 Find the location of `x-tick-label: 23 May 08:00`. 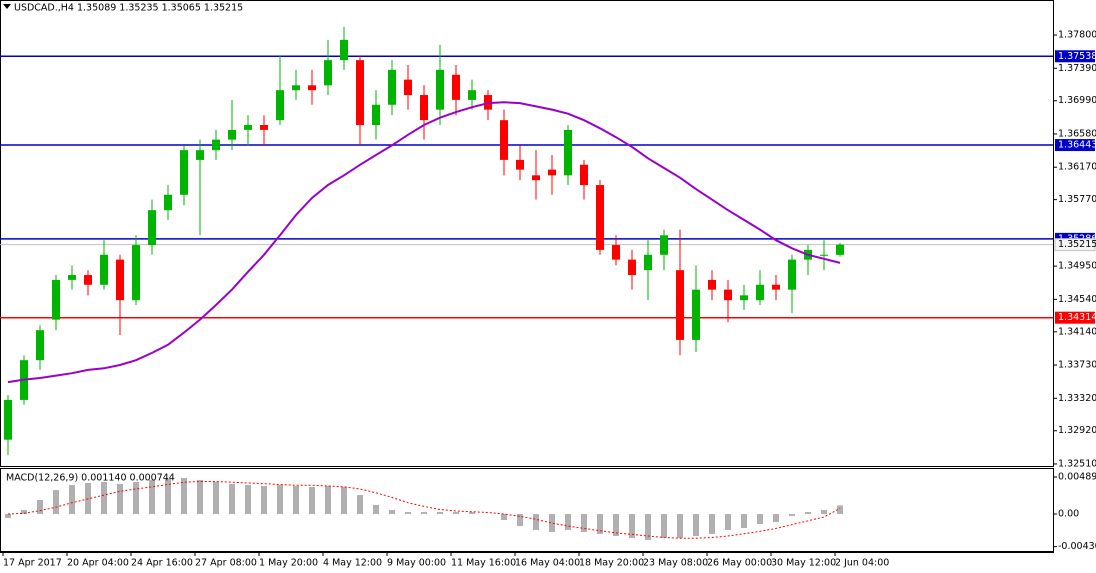

x-tick-label: 23 May 08:00 is located at coordinates (675, 563).